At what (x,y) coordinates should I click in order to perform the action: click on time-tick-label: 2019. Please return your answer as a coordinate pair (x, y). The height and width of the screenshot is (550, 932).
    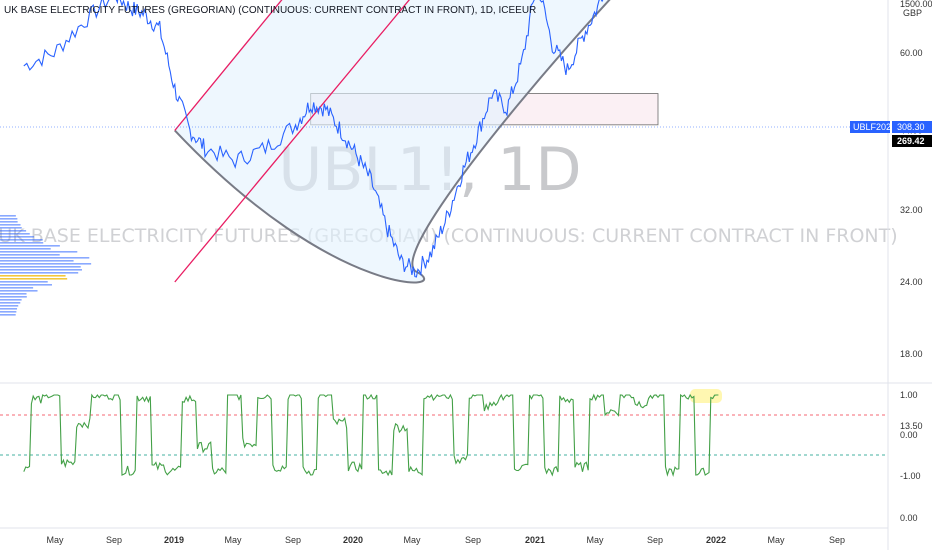
    Looking at the image, I should click on (174, 540).